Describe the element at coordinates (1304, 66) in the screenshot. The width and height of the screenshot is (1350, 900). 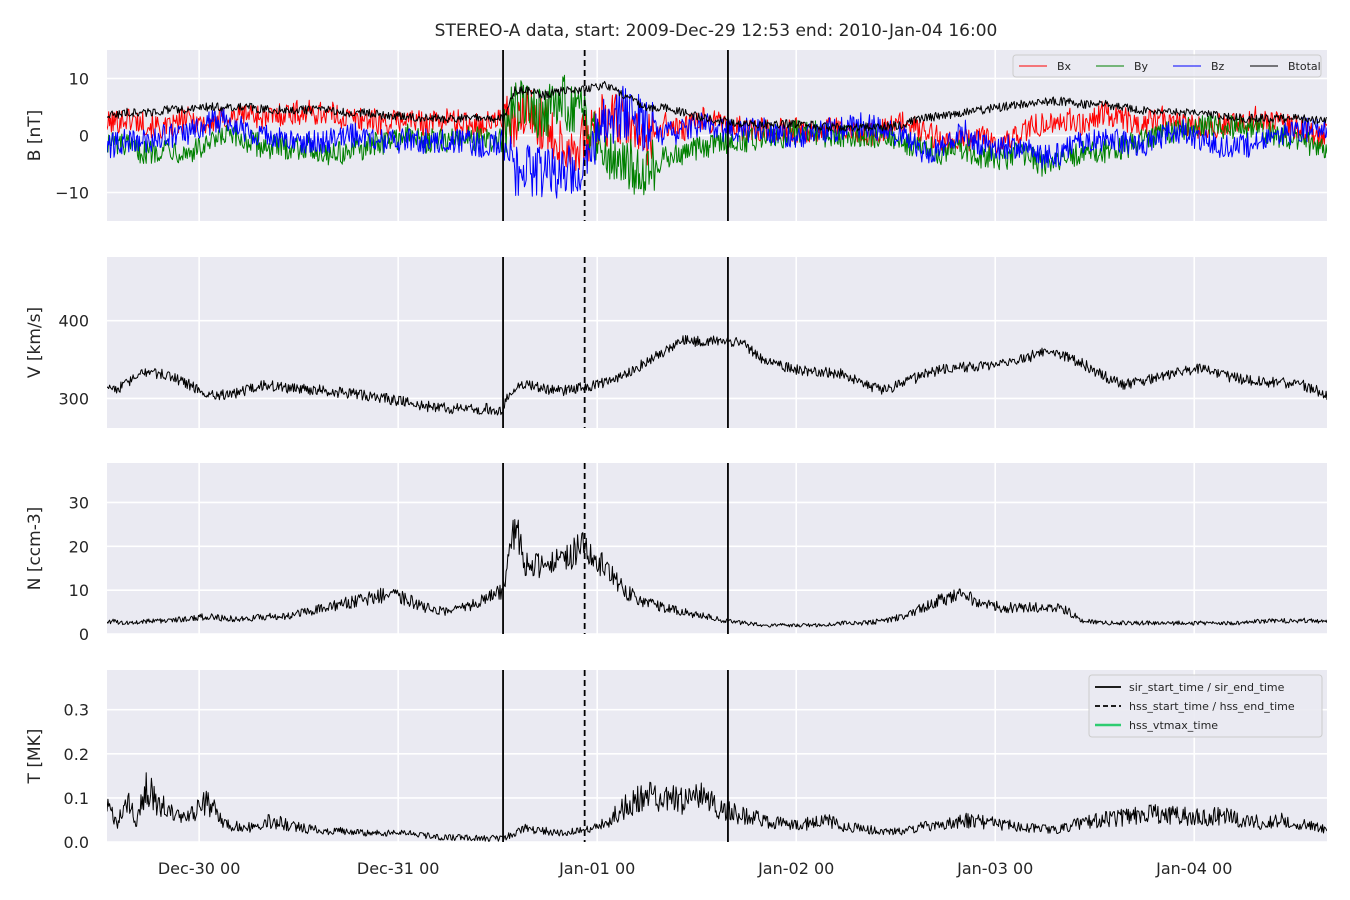
I see `legend-label: Btotal` at that location.